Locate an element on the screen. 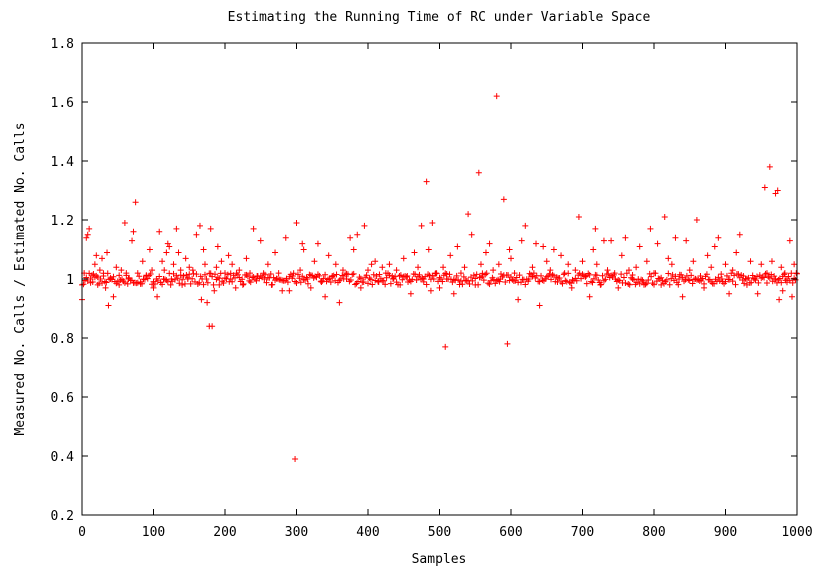 The width and height of the screenshot is (819, 567). x-tick-label: 500 is located at coordinates (439, 532).